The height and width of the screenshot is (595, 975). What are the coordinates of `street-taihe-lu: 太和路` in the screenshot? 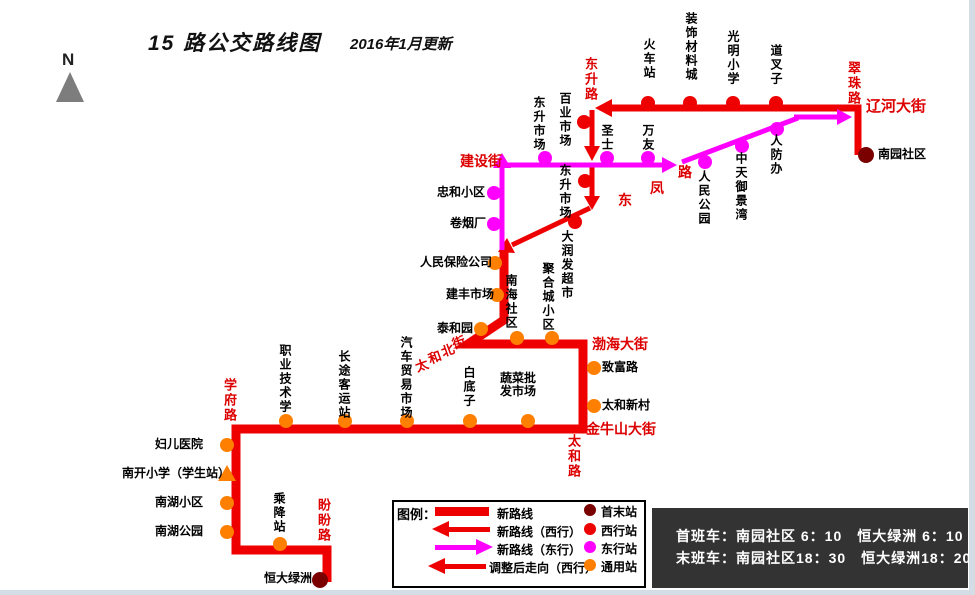 It's located at (573, 456).